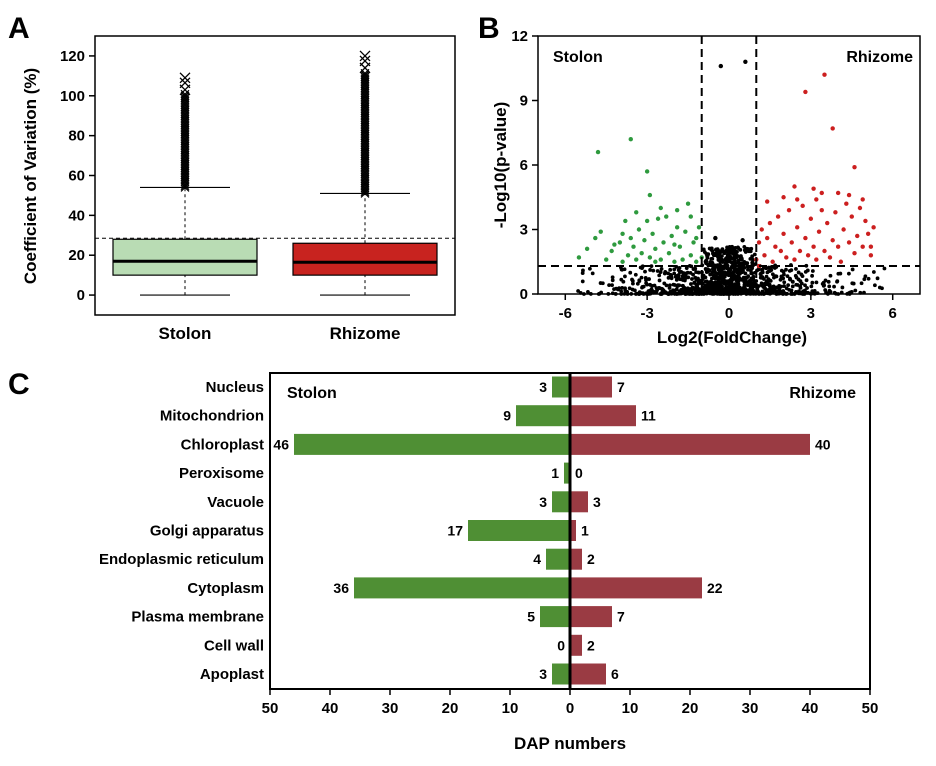 The width and height of the screenshot is (936, 766). Describe the element at coordinates (555, 473) in the screenshot. I see `panel-c-value-stolon: 1` at that location.